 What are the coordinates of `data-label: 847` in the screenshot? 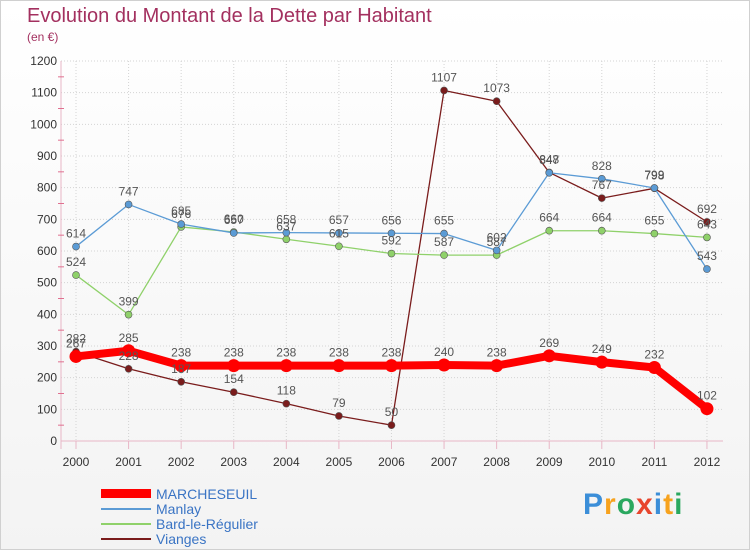 It's located at (549, 160).